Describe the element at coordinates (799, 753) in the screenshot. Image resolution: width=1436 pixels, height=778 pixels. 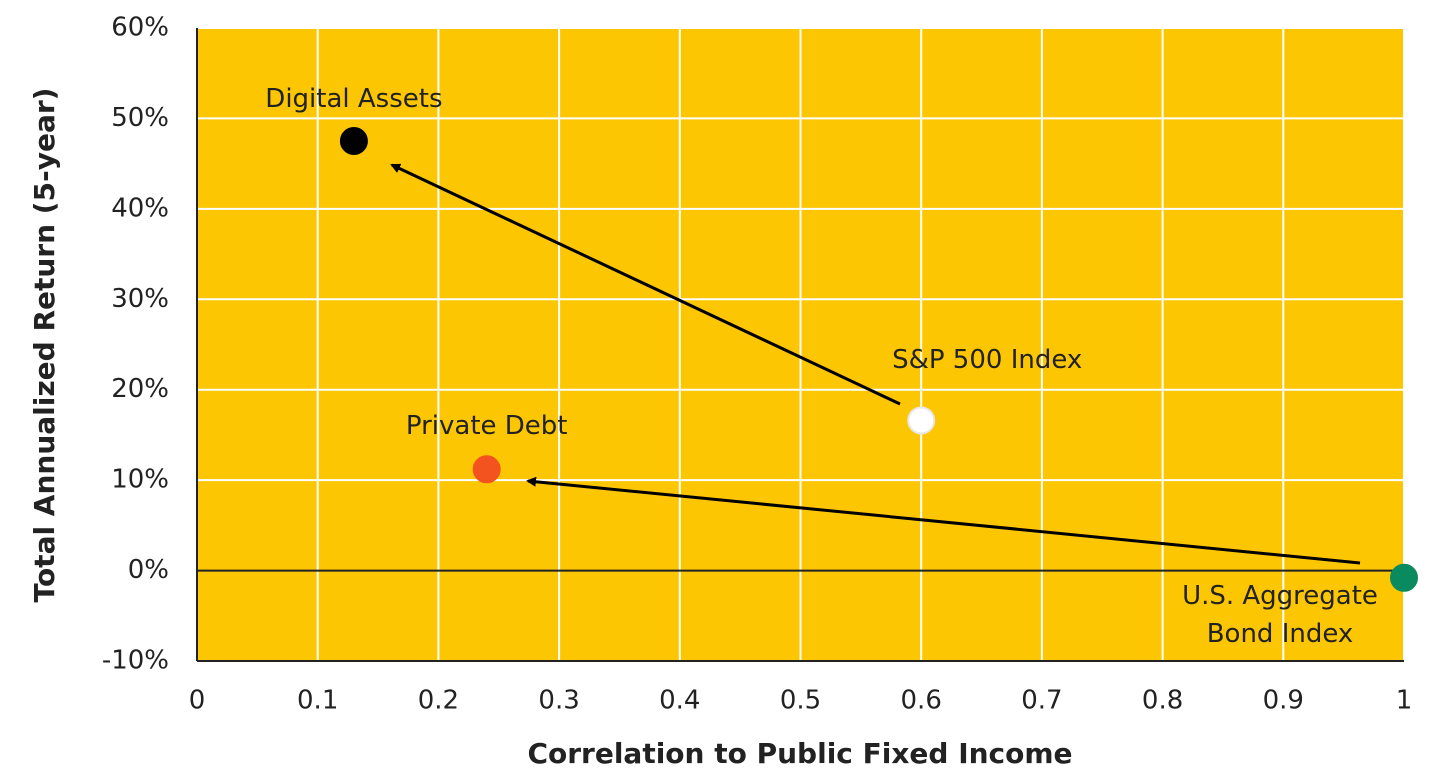
I see `x-axis-title: Correlation to Public Fixed Income` at that location.